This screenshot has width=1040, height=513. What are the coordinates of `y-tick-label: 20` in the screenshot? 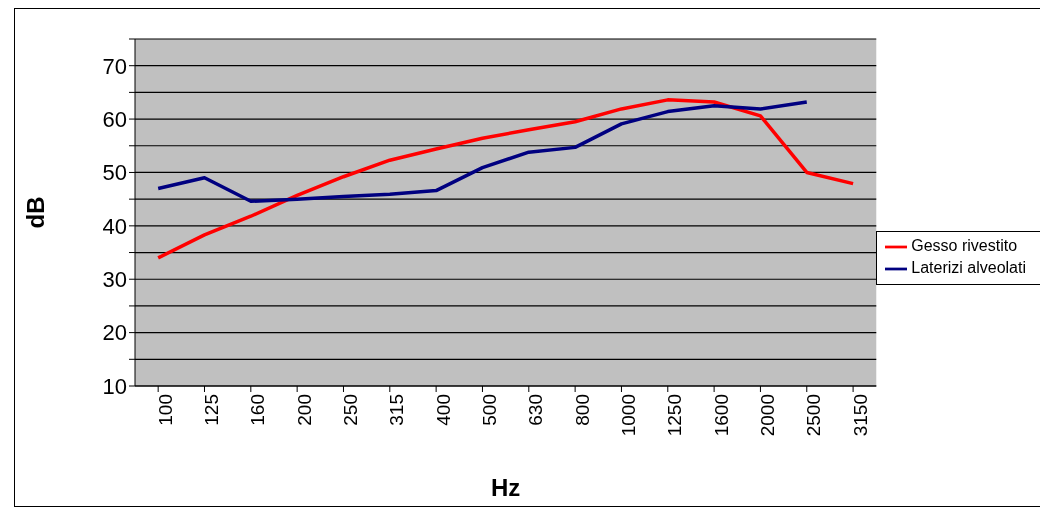 It's located at (114, 333).